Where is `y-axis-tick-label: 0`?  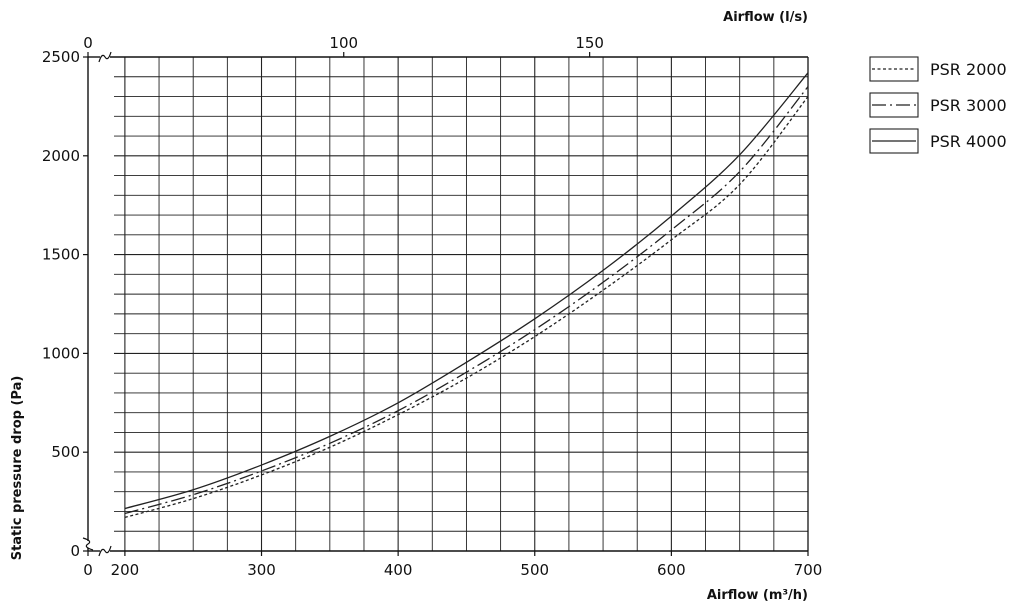 y-axis-tick-label: 0 is located at coordinates (75, 551).